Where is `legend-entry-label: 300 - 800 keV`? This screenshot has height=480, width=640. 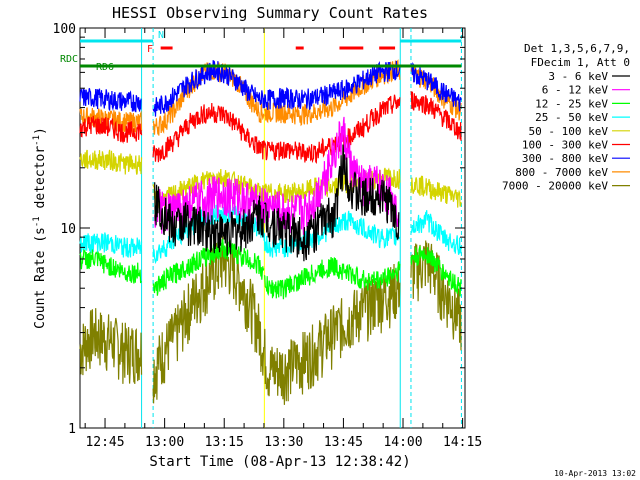
legend-entry-label: 300 - 800 keV is located at coordinates (565, 158).